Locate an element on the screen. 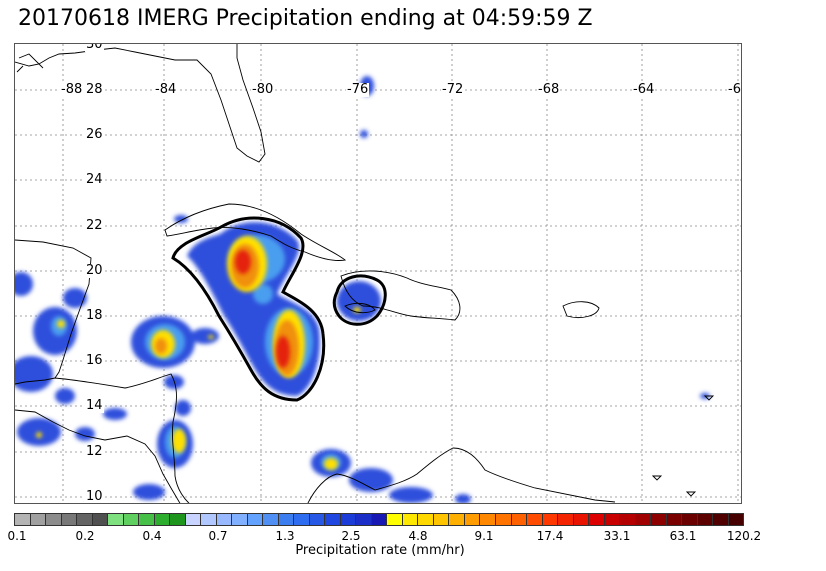 This screenshot has height=571, width=826. colorbar-tick-0.1: 0.1 is located at coordinates (17, 536).